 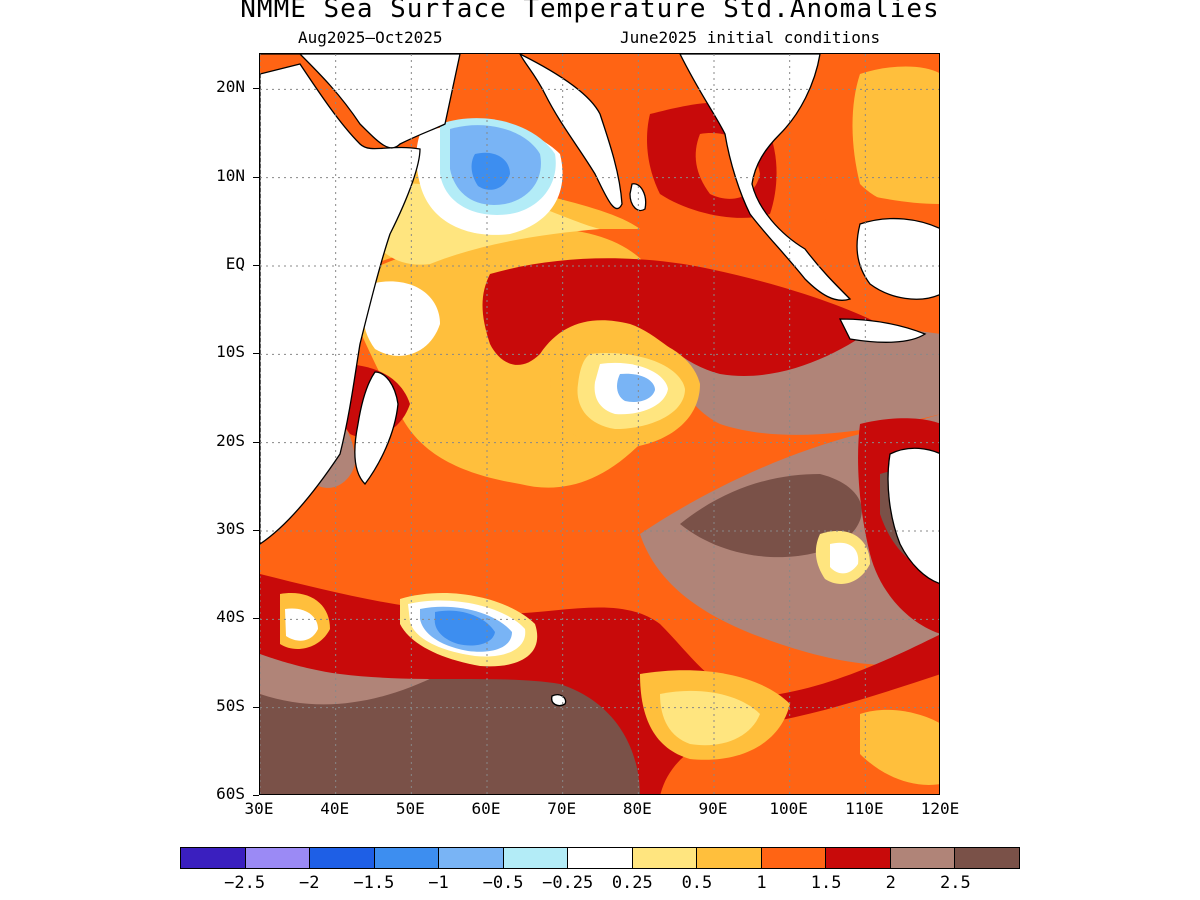 What do you see at coordinates (245, 883) in the screenshot?
I see `colorbar-label: −2.5` at bounding box center [245, 883].